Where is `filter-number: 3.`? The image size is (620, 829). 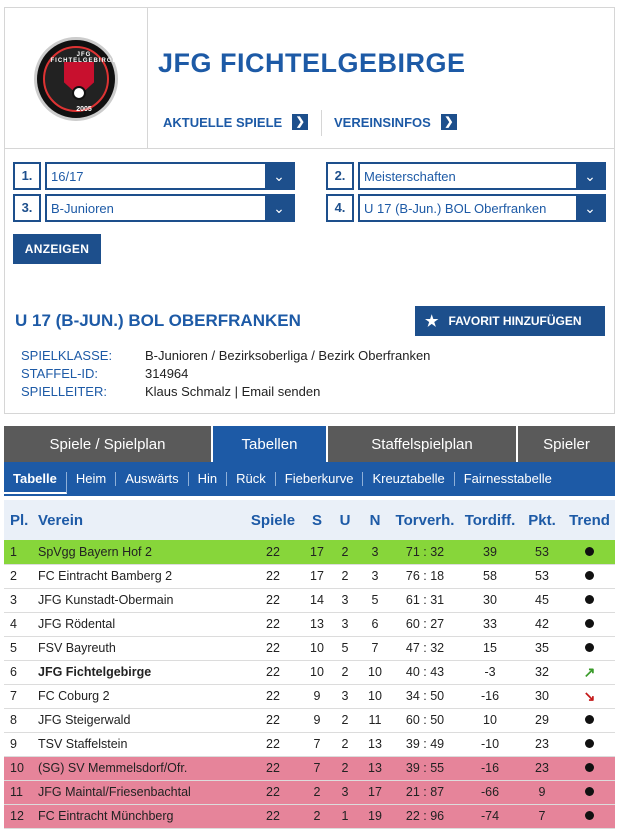 filter-number: 3. is located at coordinates (27, 208).